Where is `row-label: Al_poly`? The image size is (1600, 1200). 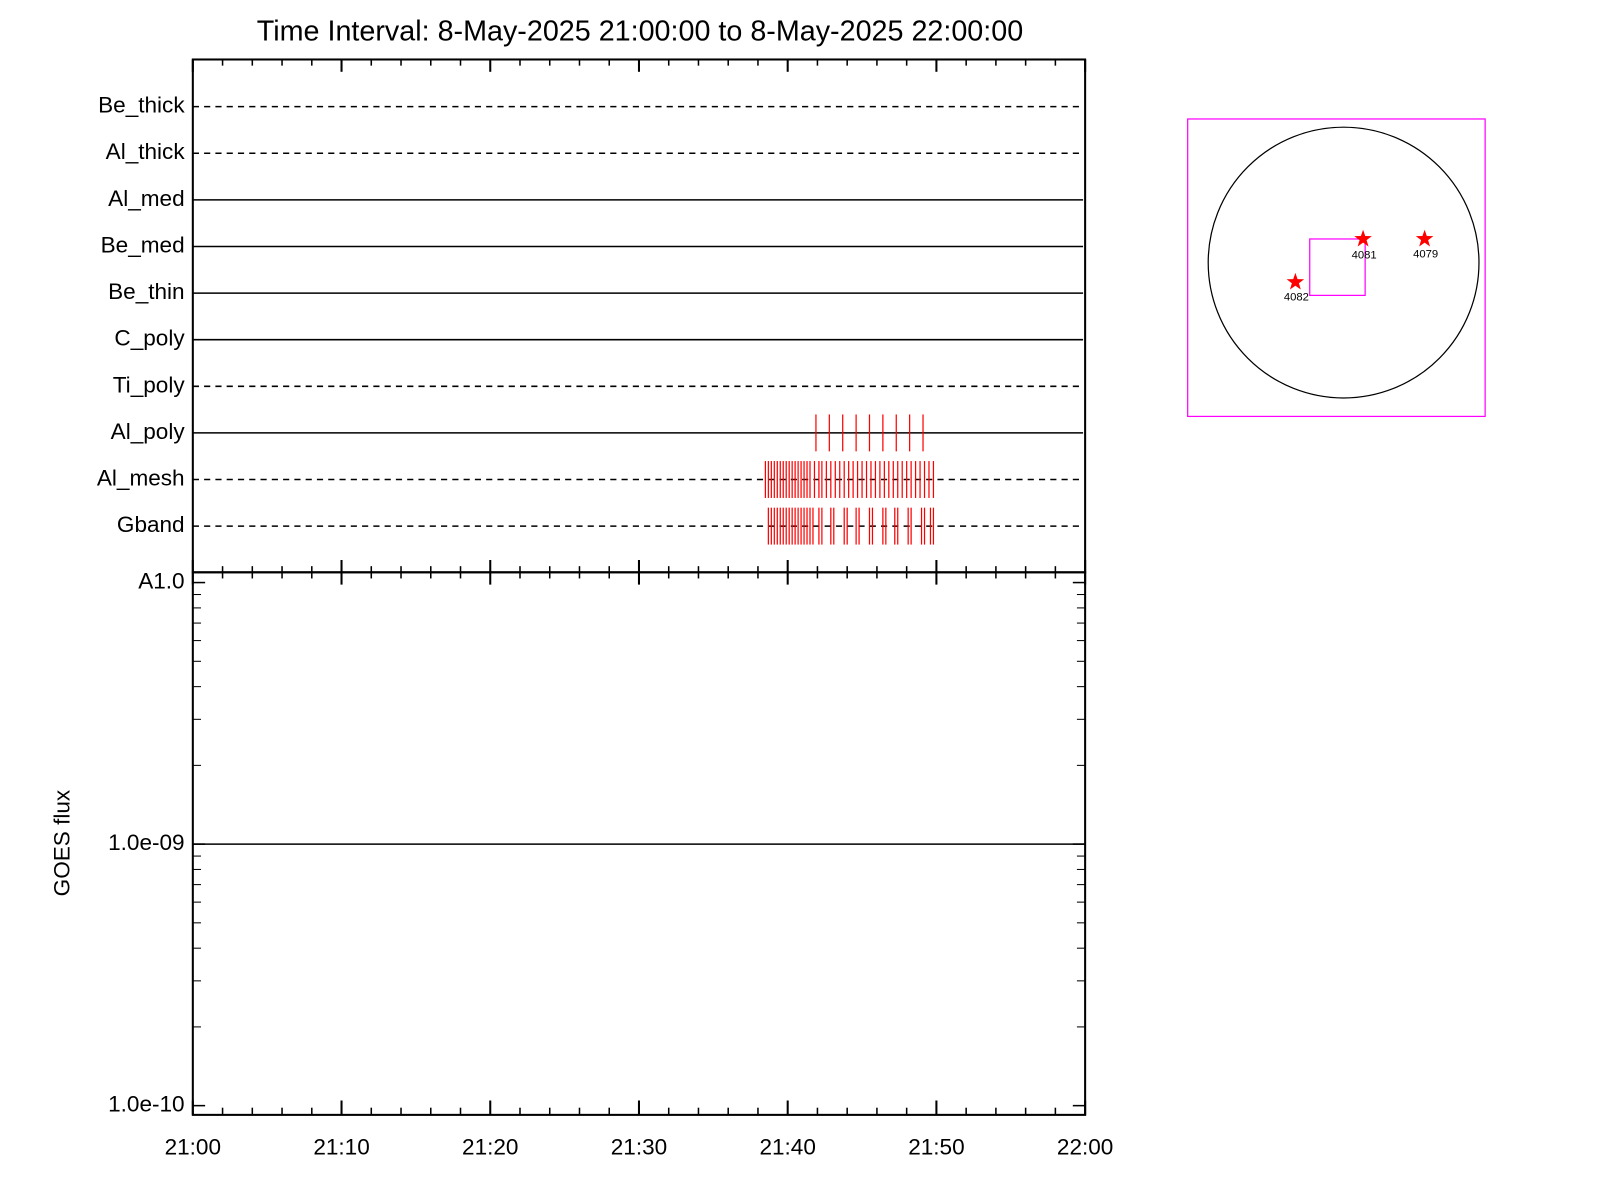 row-label: Al_poly is located at coordinates (148, 431).